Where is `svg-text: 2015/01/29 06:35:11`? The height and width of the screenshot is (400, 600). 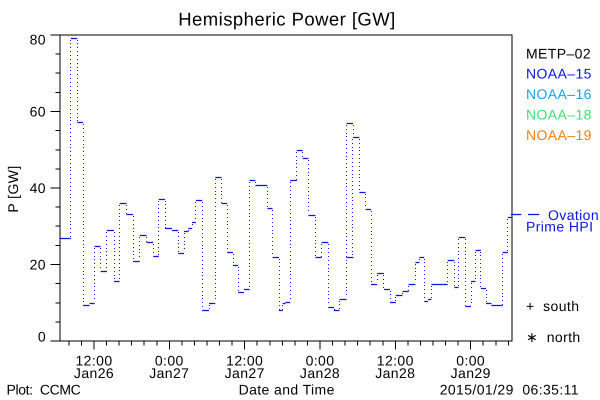 svg-text: 2015/01/29 06:35:11 is located at coordinates (509, 390).